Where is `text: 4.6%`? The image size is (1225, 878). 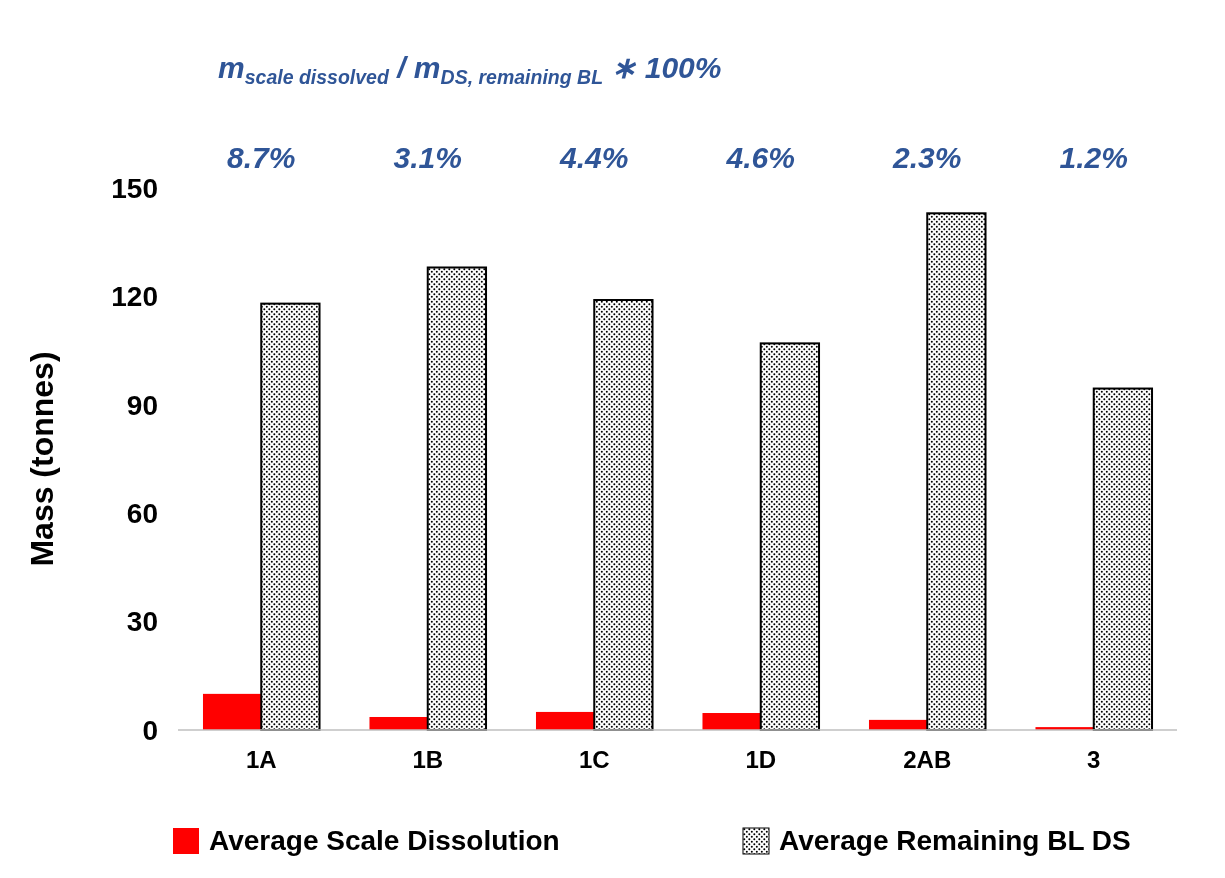
text: 4.6% is located at coordinates (760, 157).